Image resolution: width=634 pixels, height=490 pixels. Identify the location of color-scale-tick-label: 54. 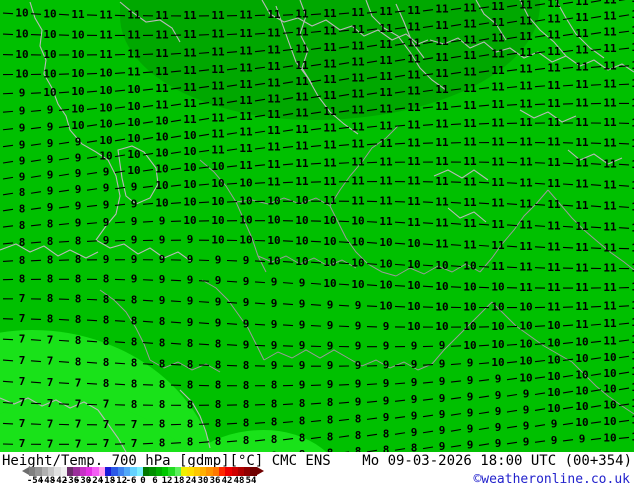
(251, 481).